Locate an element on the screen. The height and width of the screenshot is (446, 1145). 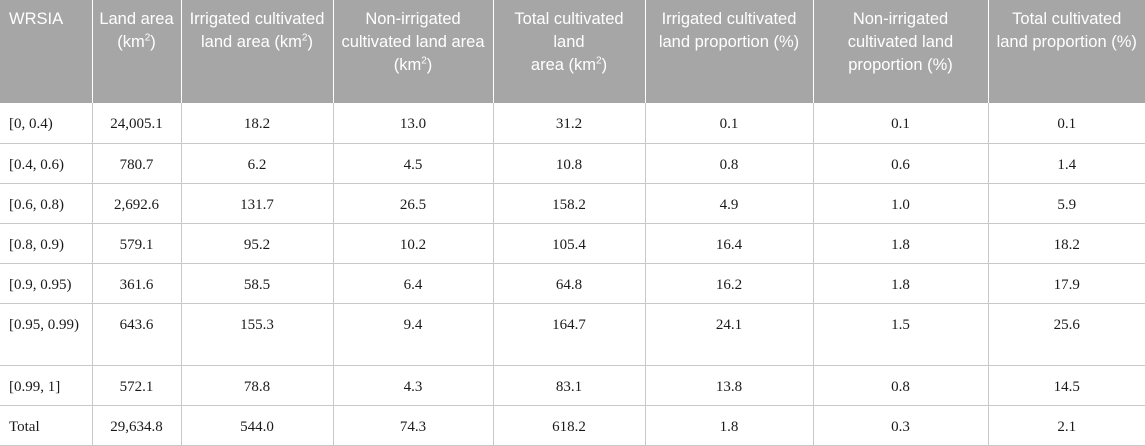
column-header: Total cultivated land area (km2) is located at coordinates (569, 51).